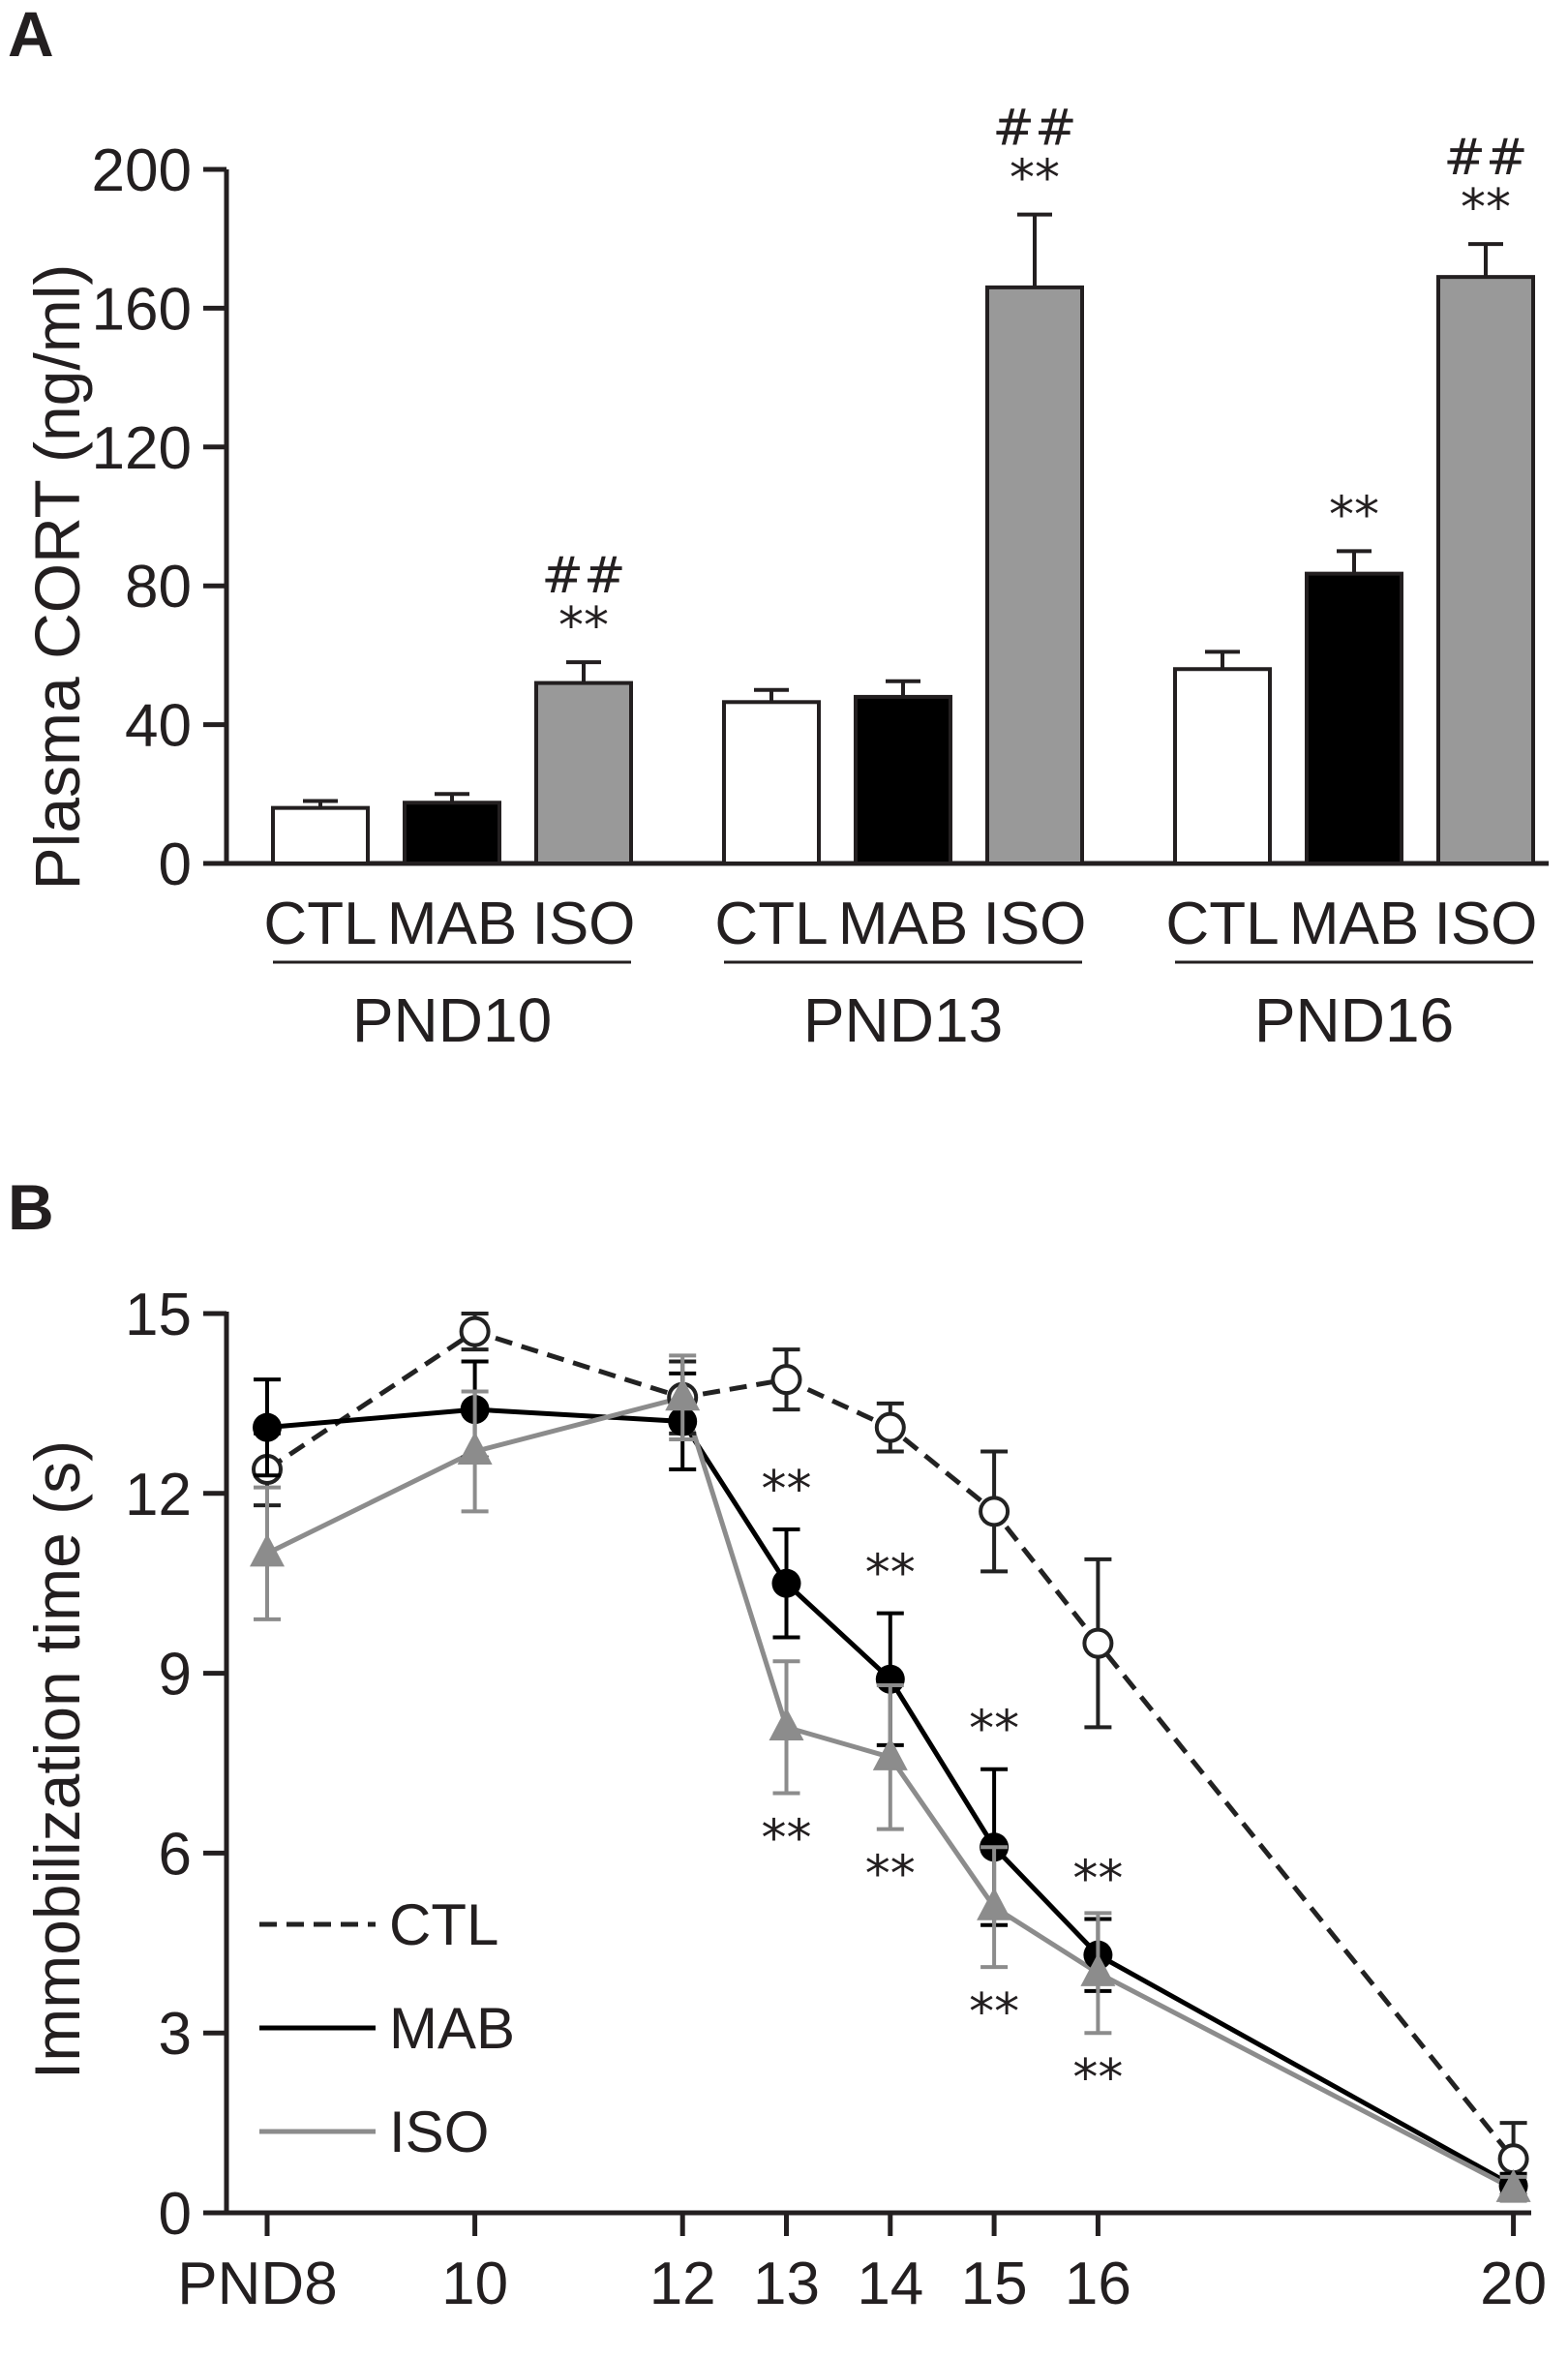 The height and width of the screenshot is (2358, 1568). What do you see at coordinates (158, 726) in the screenshot?
I see `y-tick-label: 40` at bounding box center [158, 726].